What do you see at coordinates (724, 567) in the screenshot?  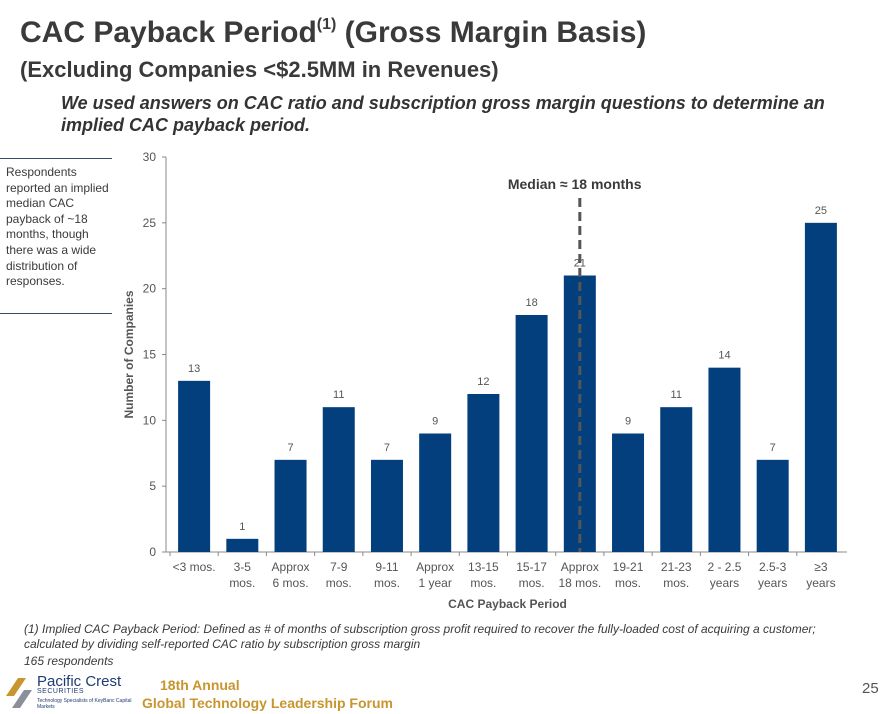 I see `x-tick-label-11: 2 - 2.5` at bounding box center [724, 567].